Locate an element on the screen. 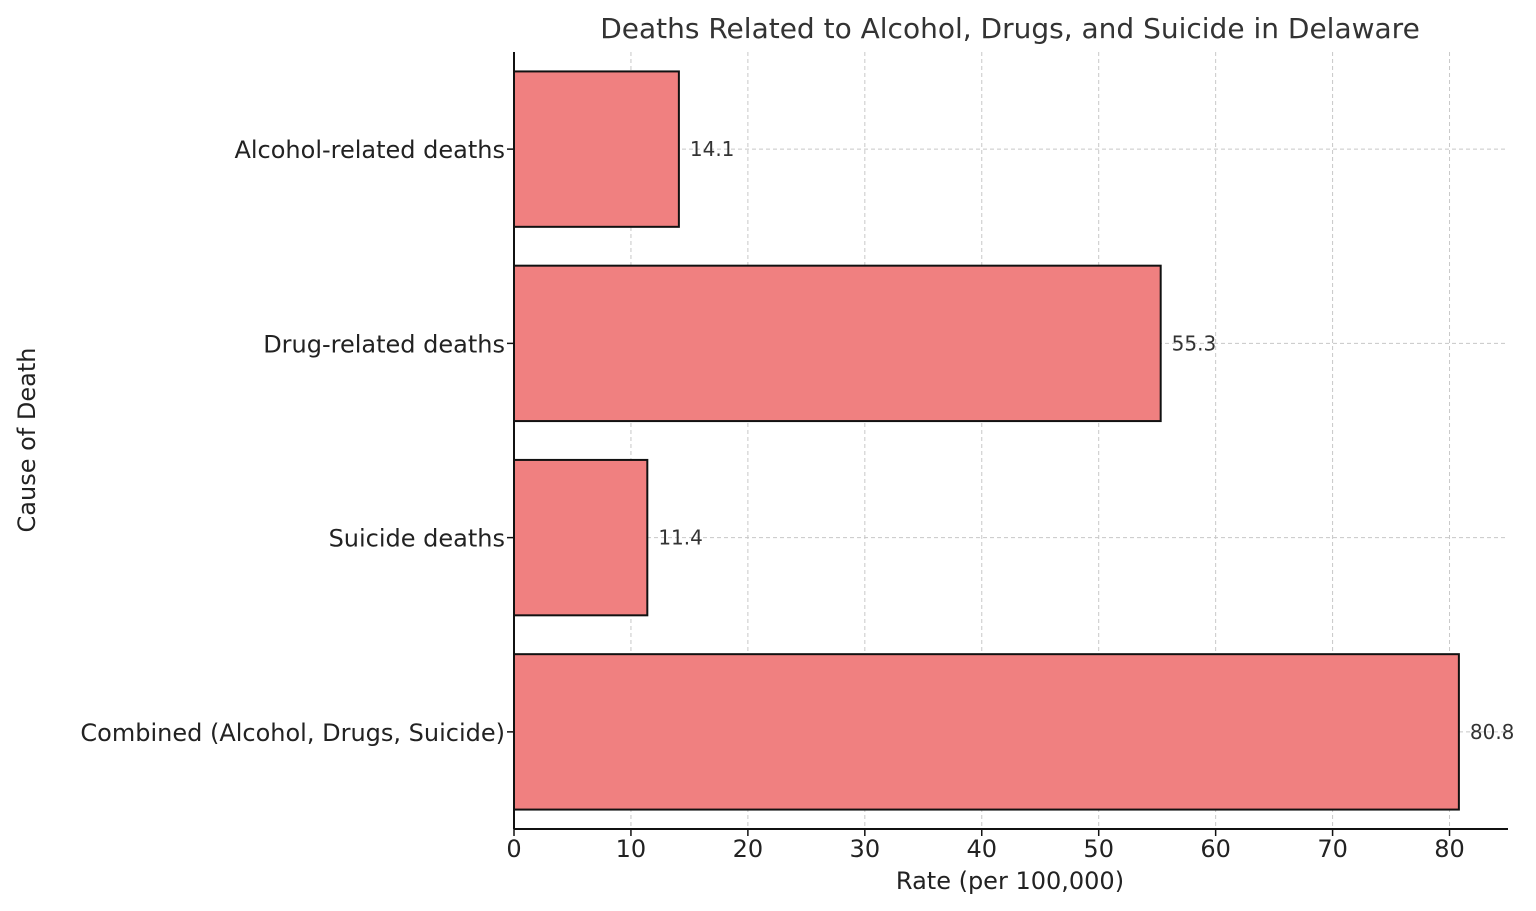 The width and height of the screenshot is (1536, 911). category-label: Drug-related deaths is located at coordinates (384, 344).